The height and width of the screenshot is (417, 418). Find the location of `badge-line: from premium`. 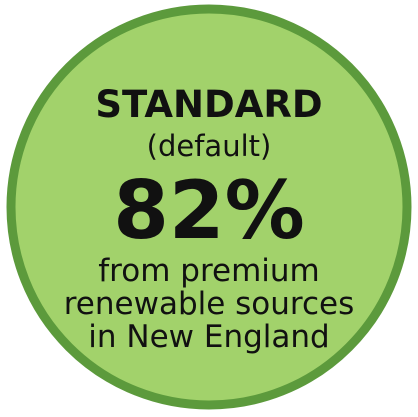

badge-line: from premium is located at coordinates (208, 271).